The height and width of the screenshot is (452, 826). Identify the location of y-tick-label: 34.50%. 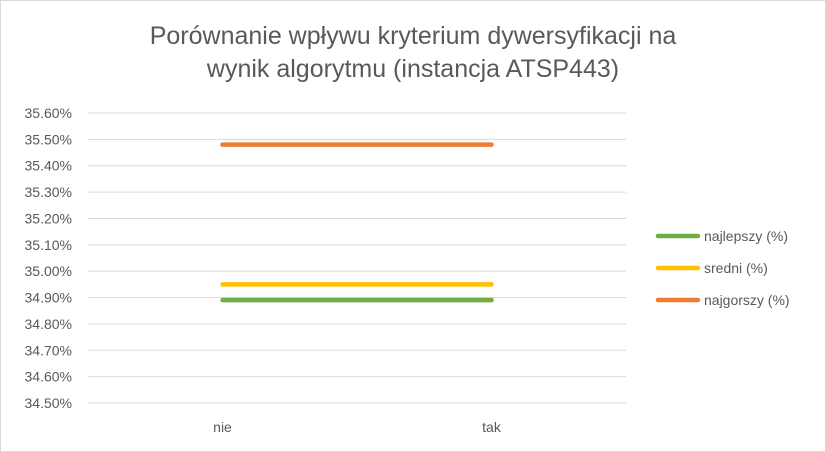
(48, 403).